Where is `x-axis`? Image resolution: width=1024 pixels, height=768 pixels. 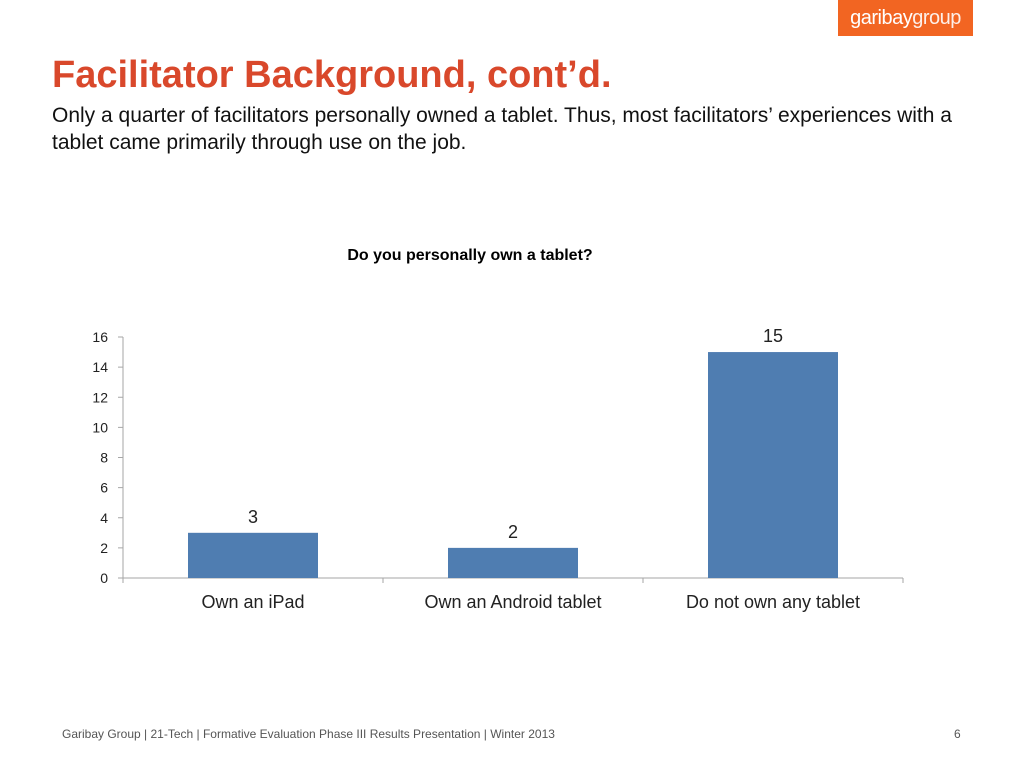
x-axis is located at coordinates (513, 580).